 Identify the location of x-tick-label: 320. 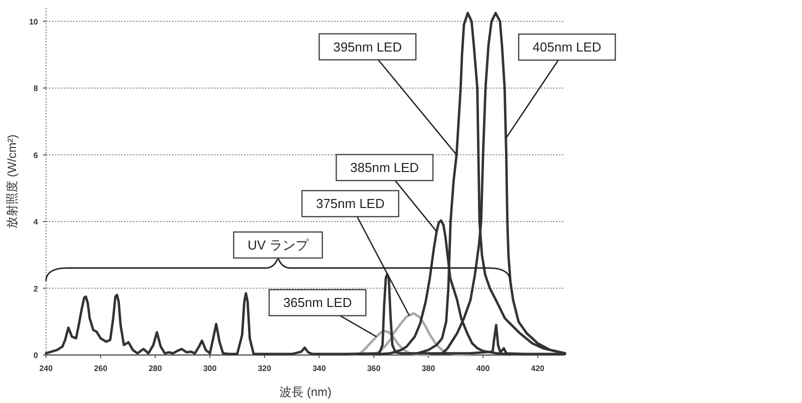
(265, 368).